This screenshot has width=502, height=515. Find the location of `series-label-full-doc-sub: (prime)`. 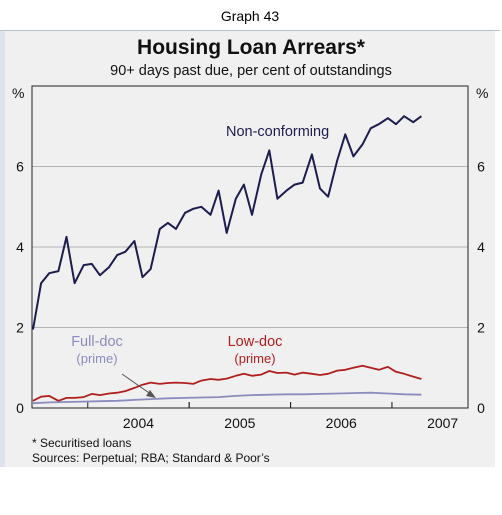

series-label-full-doc-sub: (prime) is located at coordinates (96, 358).